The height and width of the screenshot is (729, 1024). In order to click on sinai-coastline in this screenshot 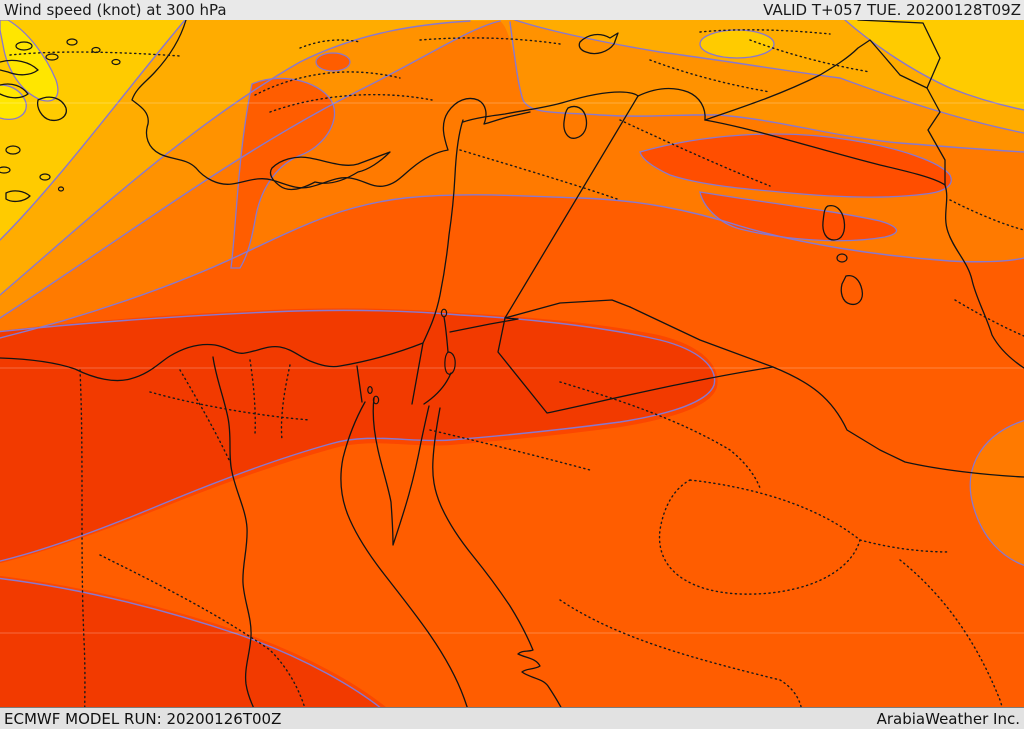, I will do `click(401, 471)`.